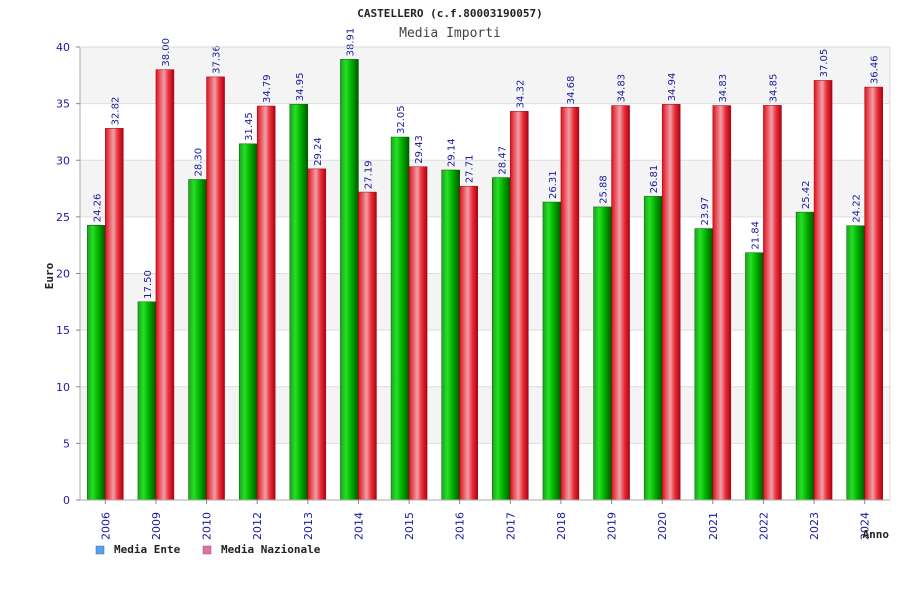  Describe the element at coordinates (450, 33) in the screenshot. I see `chart-subtitle: Media Importi` at that location.